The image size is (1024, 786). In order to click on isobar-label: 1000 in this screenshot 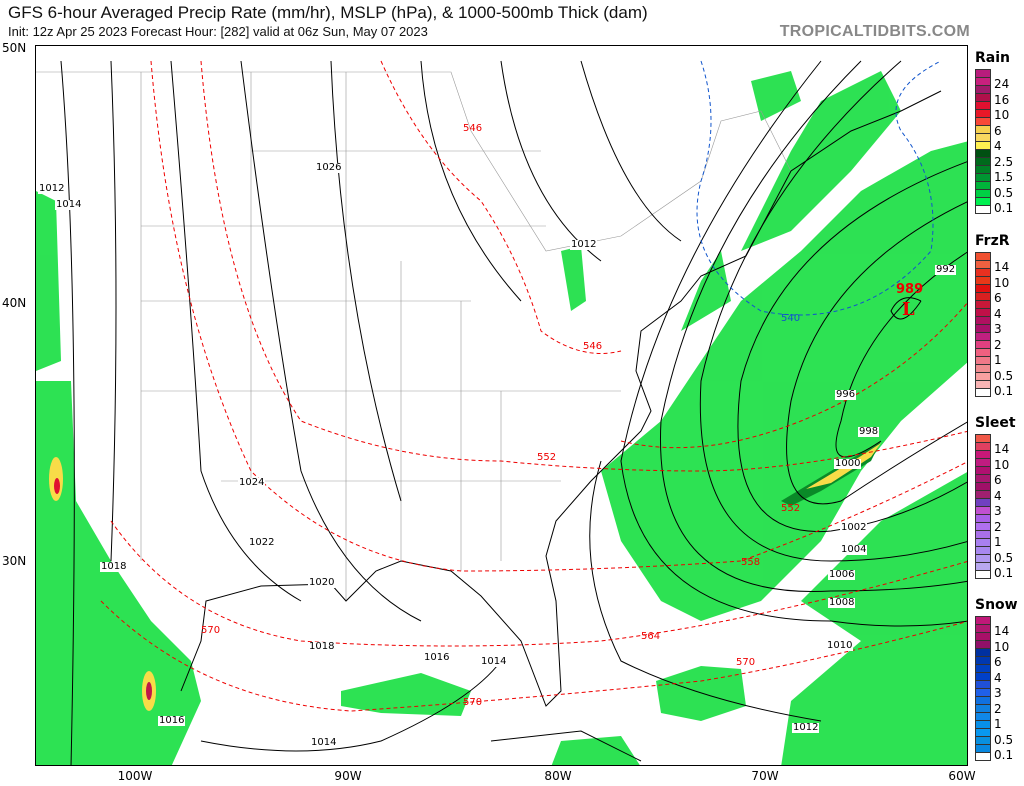, I will do `click(848, 463)`.